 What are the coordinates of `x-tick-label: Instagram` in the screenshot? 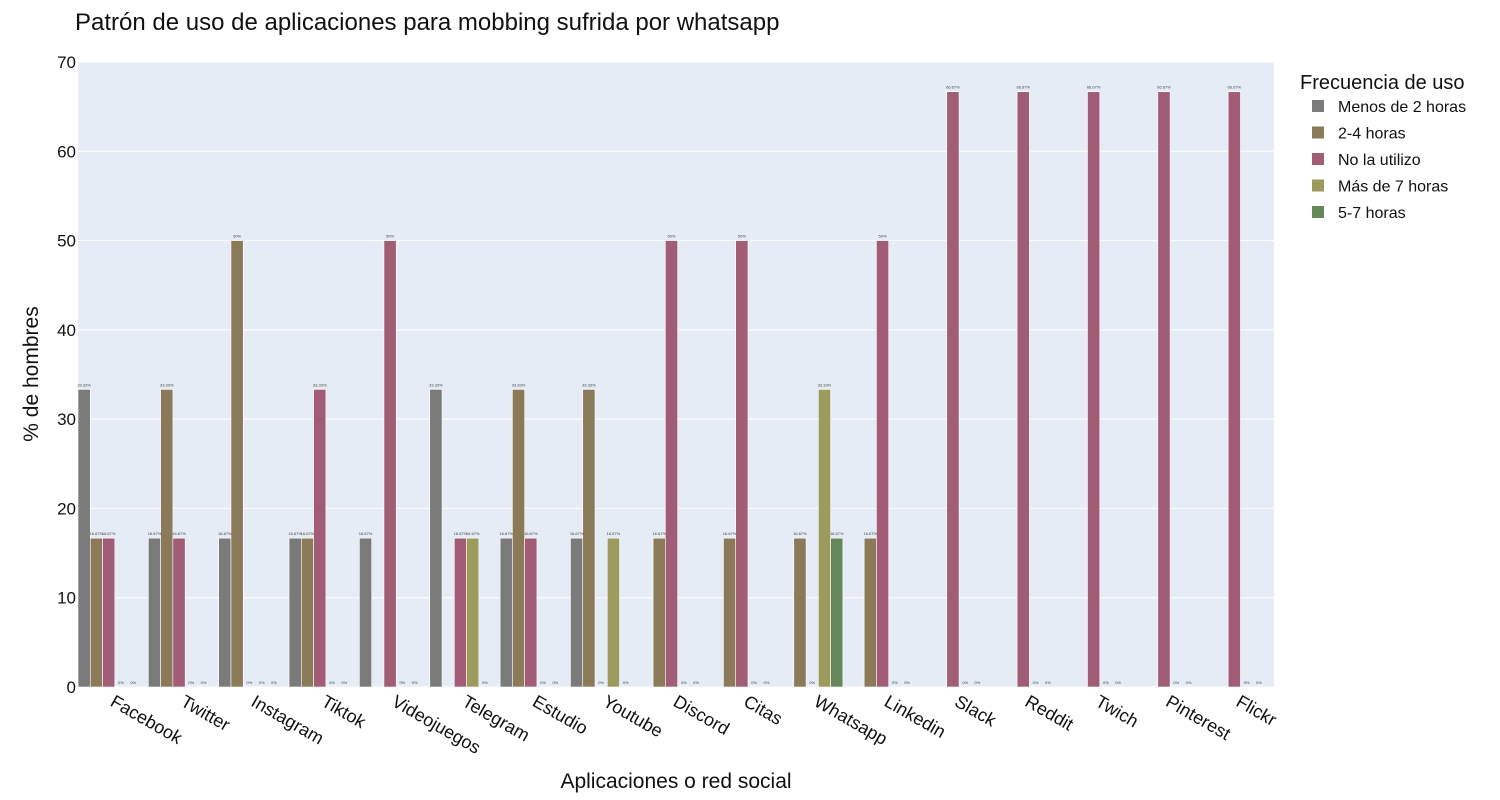 It's located at (287, 719).